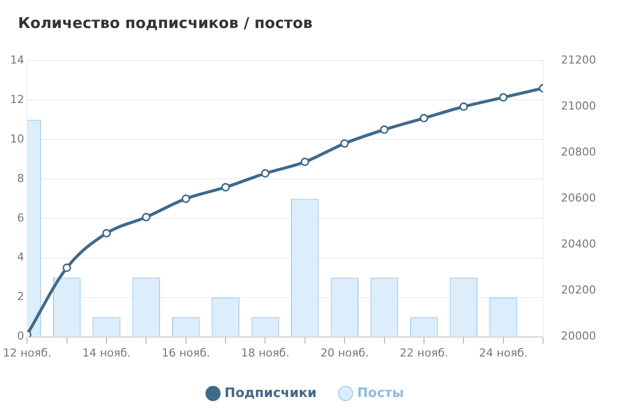 The image size is (620, 414). Describe the element at coordinates (578, 198) in the screenshot. I see `y2-tick-label: 20600` at that location.